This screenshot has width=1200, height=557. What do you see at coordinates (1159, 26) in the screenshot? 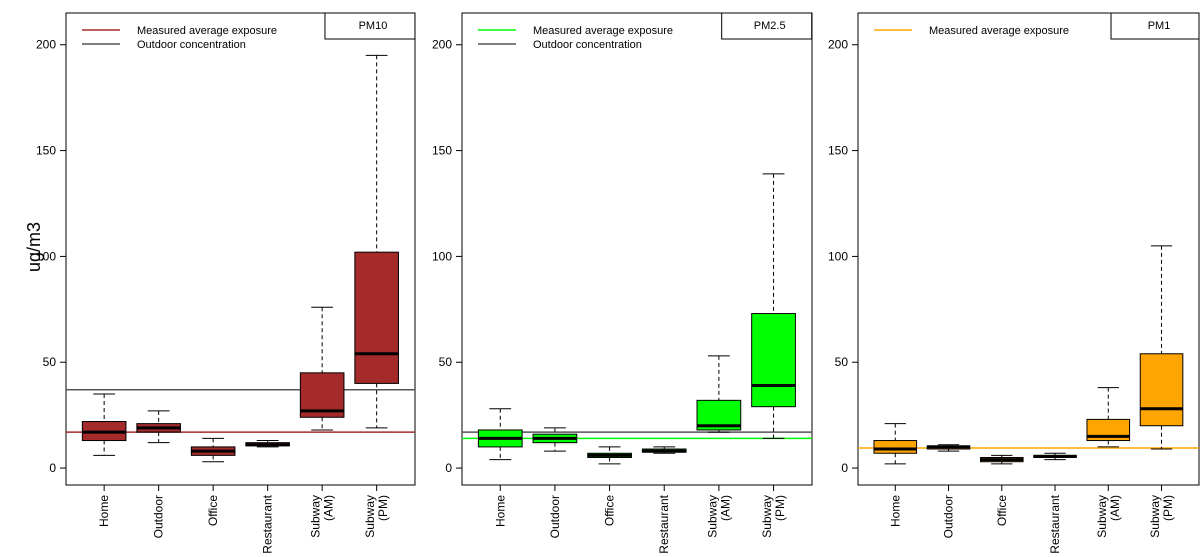
I see `panel-badge-label: PM1` at bounding box center [1159, 26].